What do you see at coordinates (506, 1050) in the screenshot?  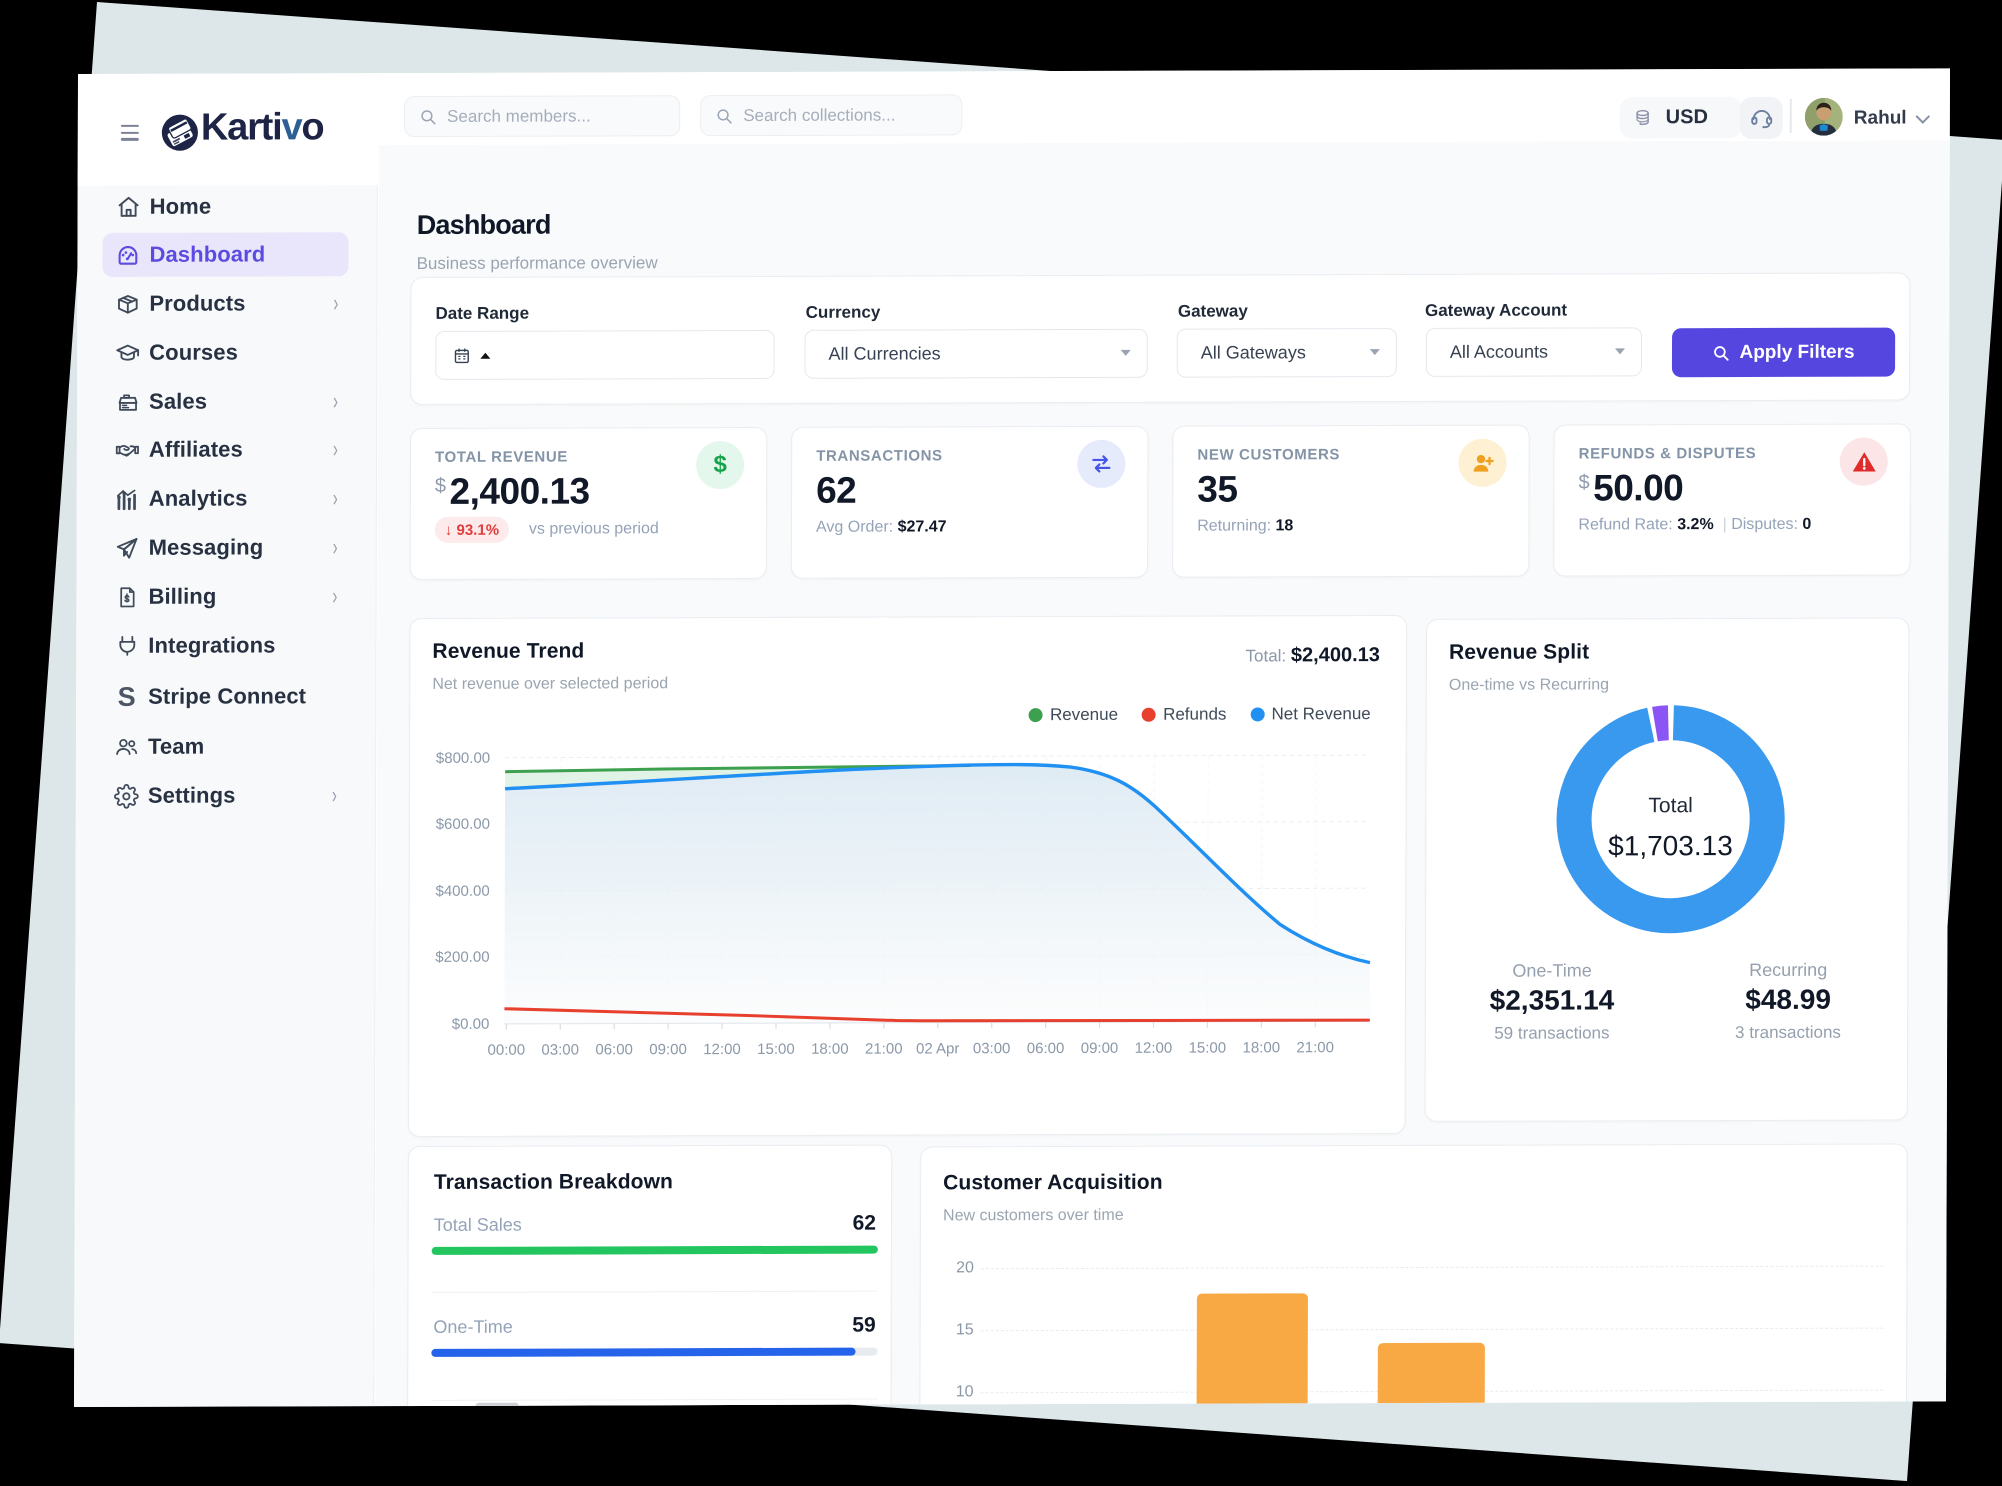 I see `svg-text: 00:00` at bounding box center [506, 1050].